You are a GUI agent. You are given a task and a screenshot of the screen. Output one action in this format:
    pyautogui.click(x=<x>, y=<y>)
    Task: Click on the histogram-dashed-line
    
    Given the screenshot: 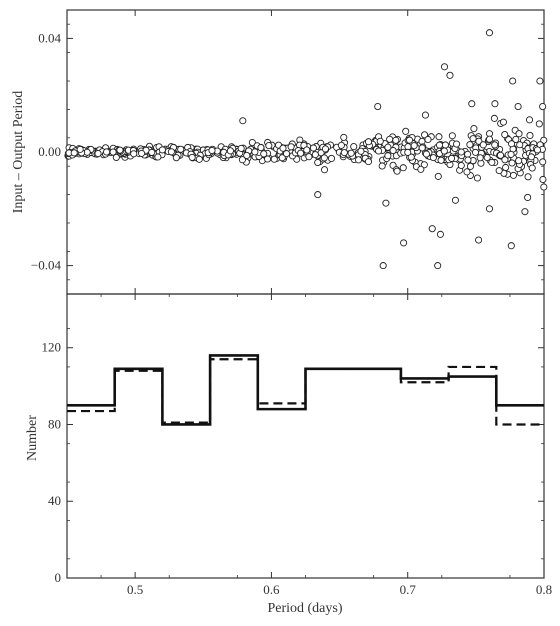 What is the action you would take?
    pyautogui.click(x=305, y=392)
    